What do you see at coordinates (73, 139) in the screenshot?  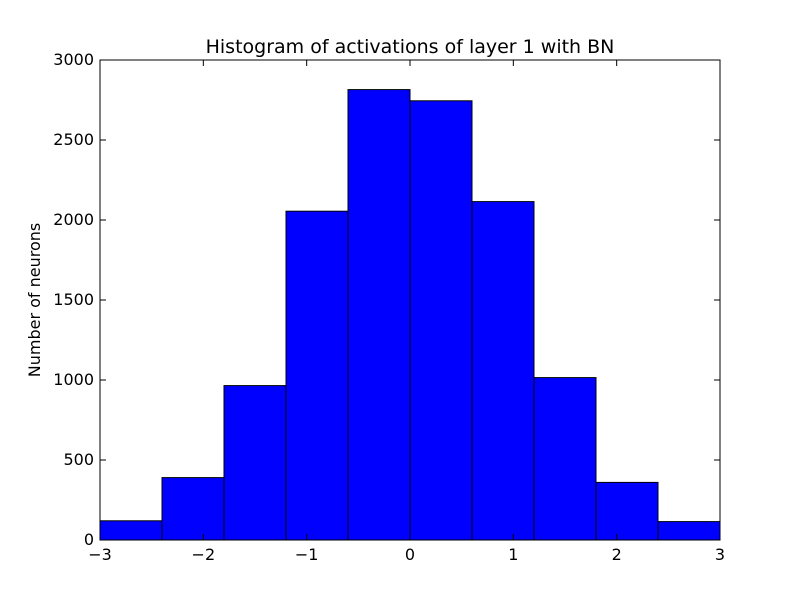 I see `y-tick-label: 2500` at bounding box center [73, 139].